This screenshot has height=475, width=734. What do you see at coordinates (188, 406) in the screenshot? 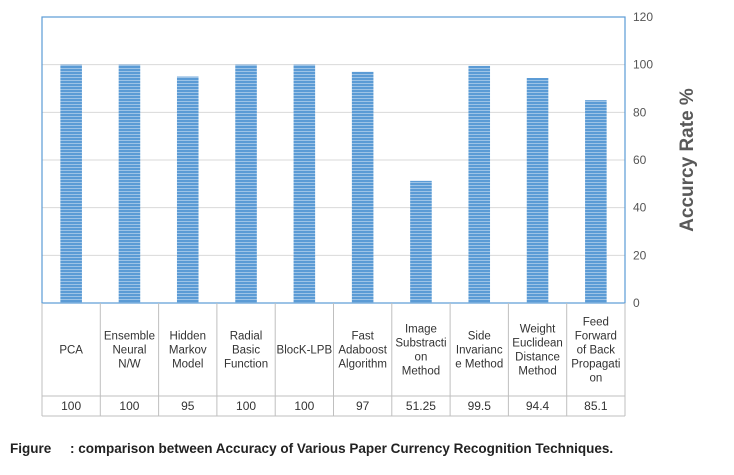
I see `value-label: 95` at bounding box center [188, 406].